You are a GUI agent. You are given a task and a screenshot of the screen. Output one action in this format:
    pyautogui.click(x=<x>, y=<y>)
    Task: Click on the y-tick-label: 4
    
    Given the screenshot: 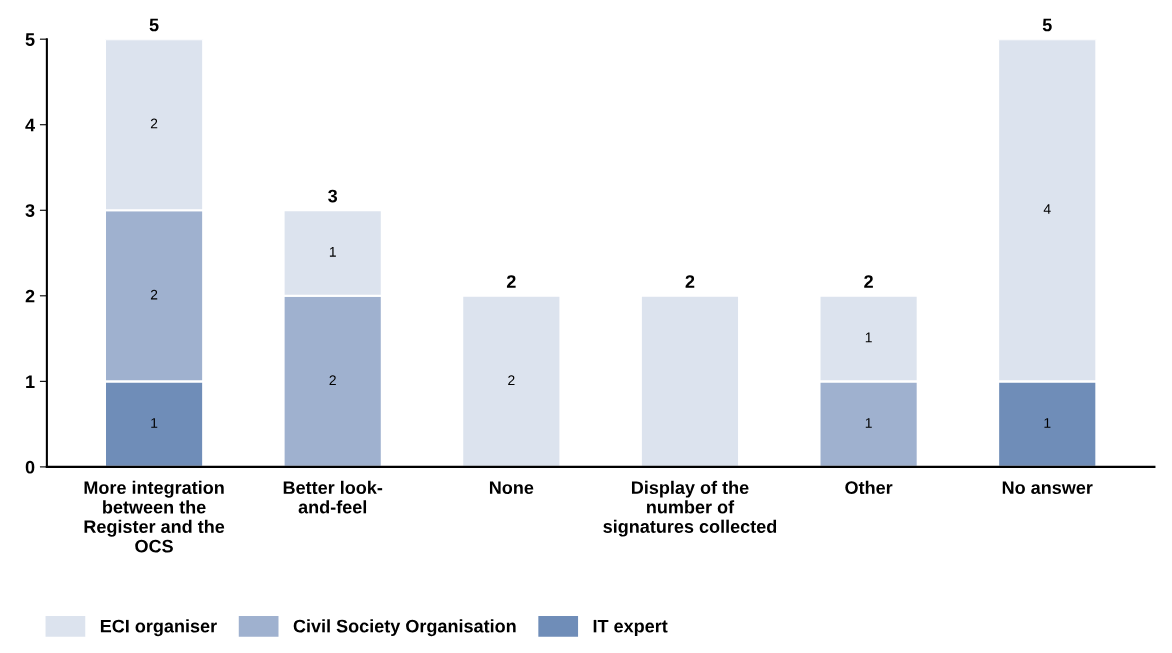 What is the action you would take?
    pyautogui.click(x=30, y=125)
    